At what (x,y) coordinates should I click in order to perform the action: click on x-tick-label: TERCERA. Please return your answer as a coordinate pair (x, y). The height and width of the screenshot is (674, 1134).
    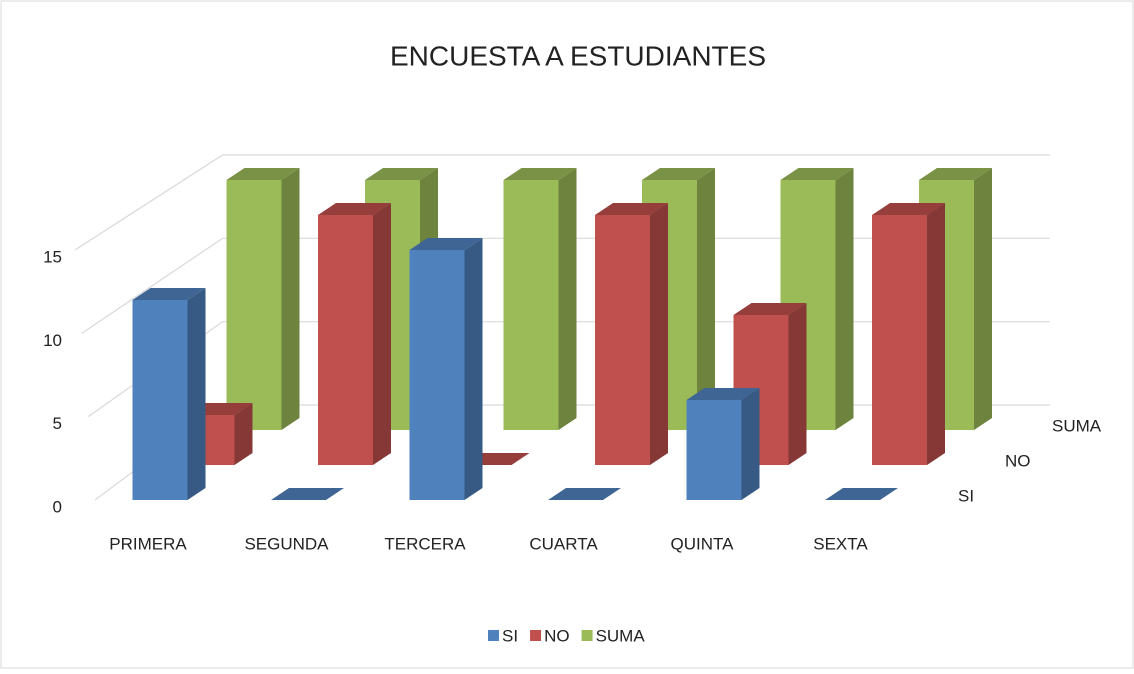
    Looking at the image, I should click on (425, 543).